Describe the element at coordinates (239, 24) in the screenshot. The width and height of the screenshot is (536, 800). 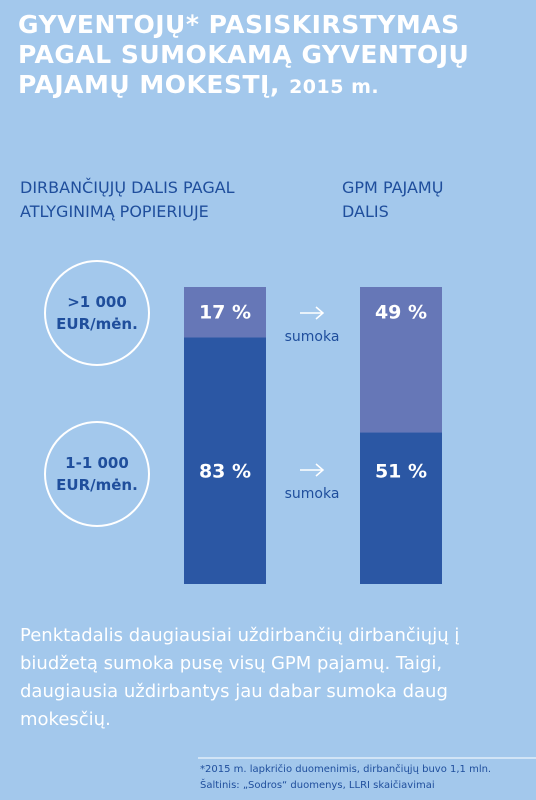
I see `title-line: GYVENTOJŲ* PASISKIRSTYMAS` at that location.